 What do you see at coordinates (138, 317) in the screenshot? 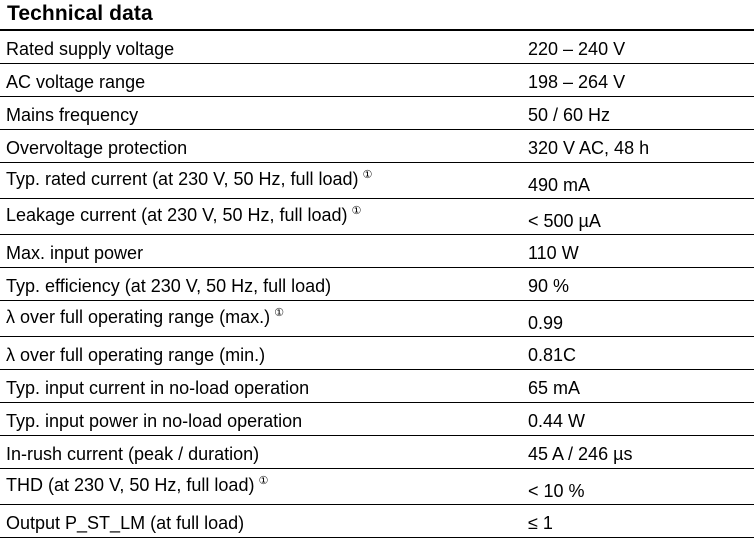
I see `parameter-text: λ over full operating range (max.)` at bounding box center [138, 317].